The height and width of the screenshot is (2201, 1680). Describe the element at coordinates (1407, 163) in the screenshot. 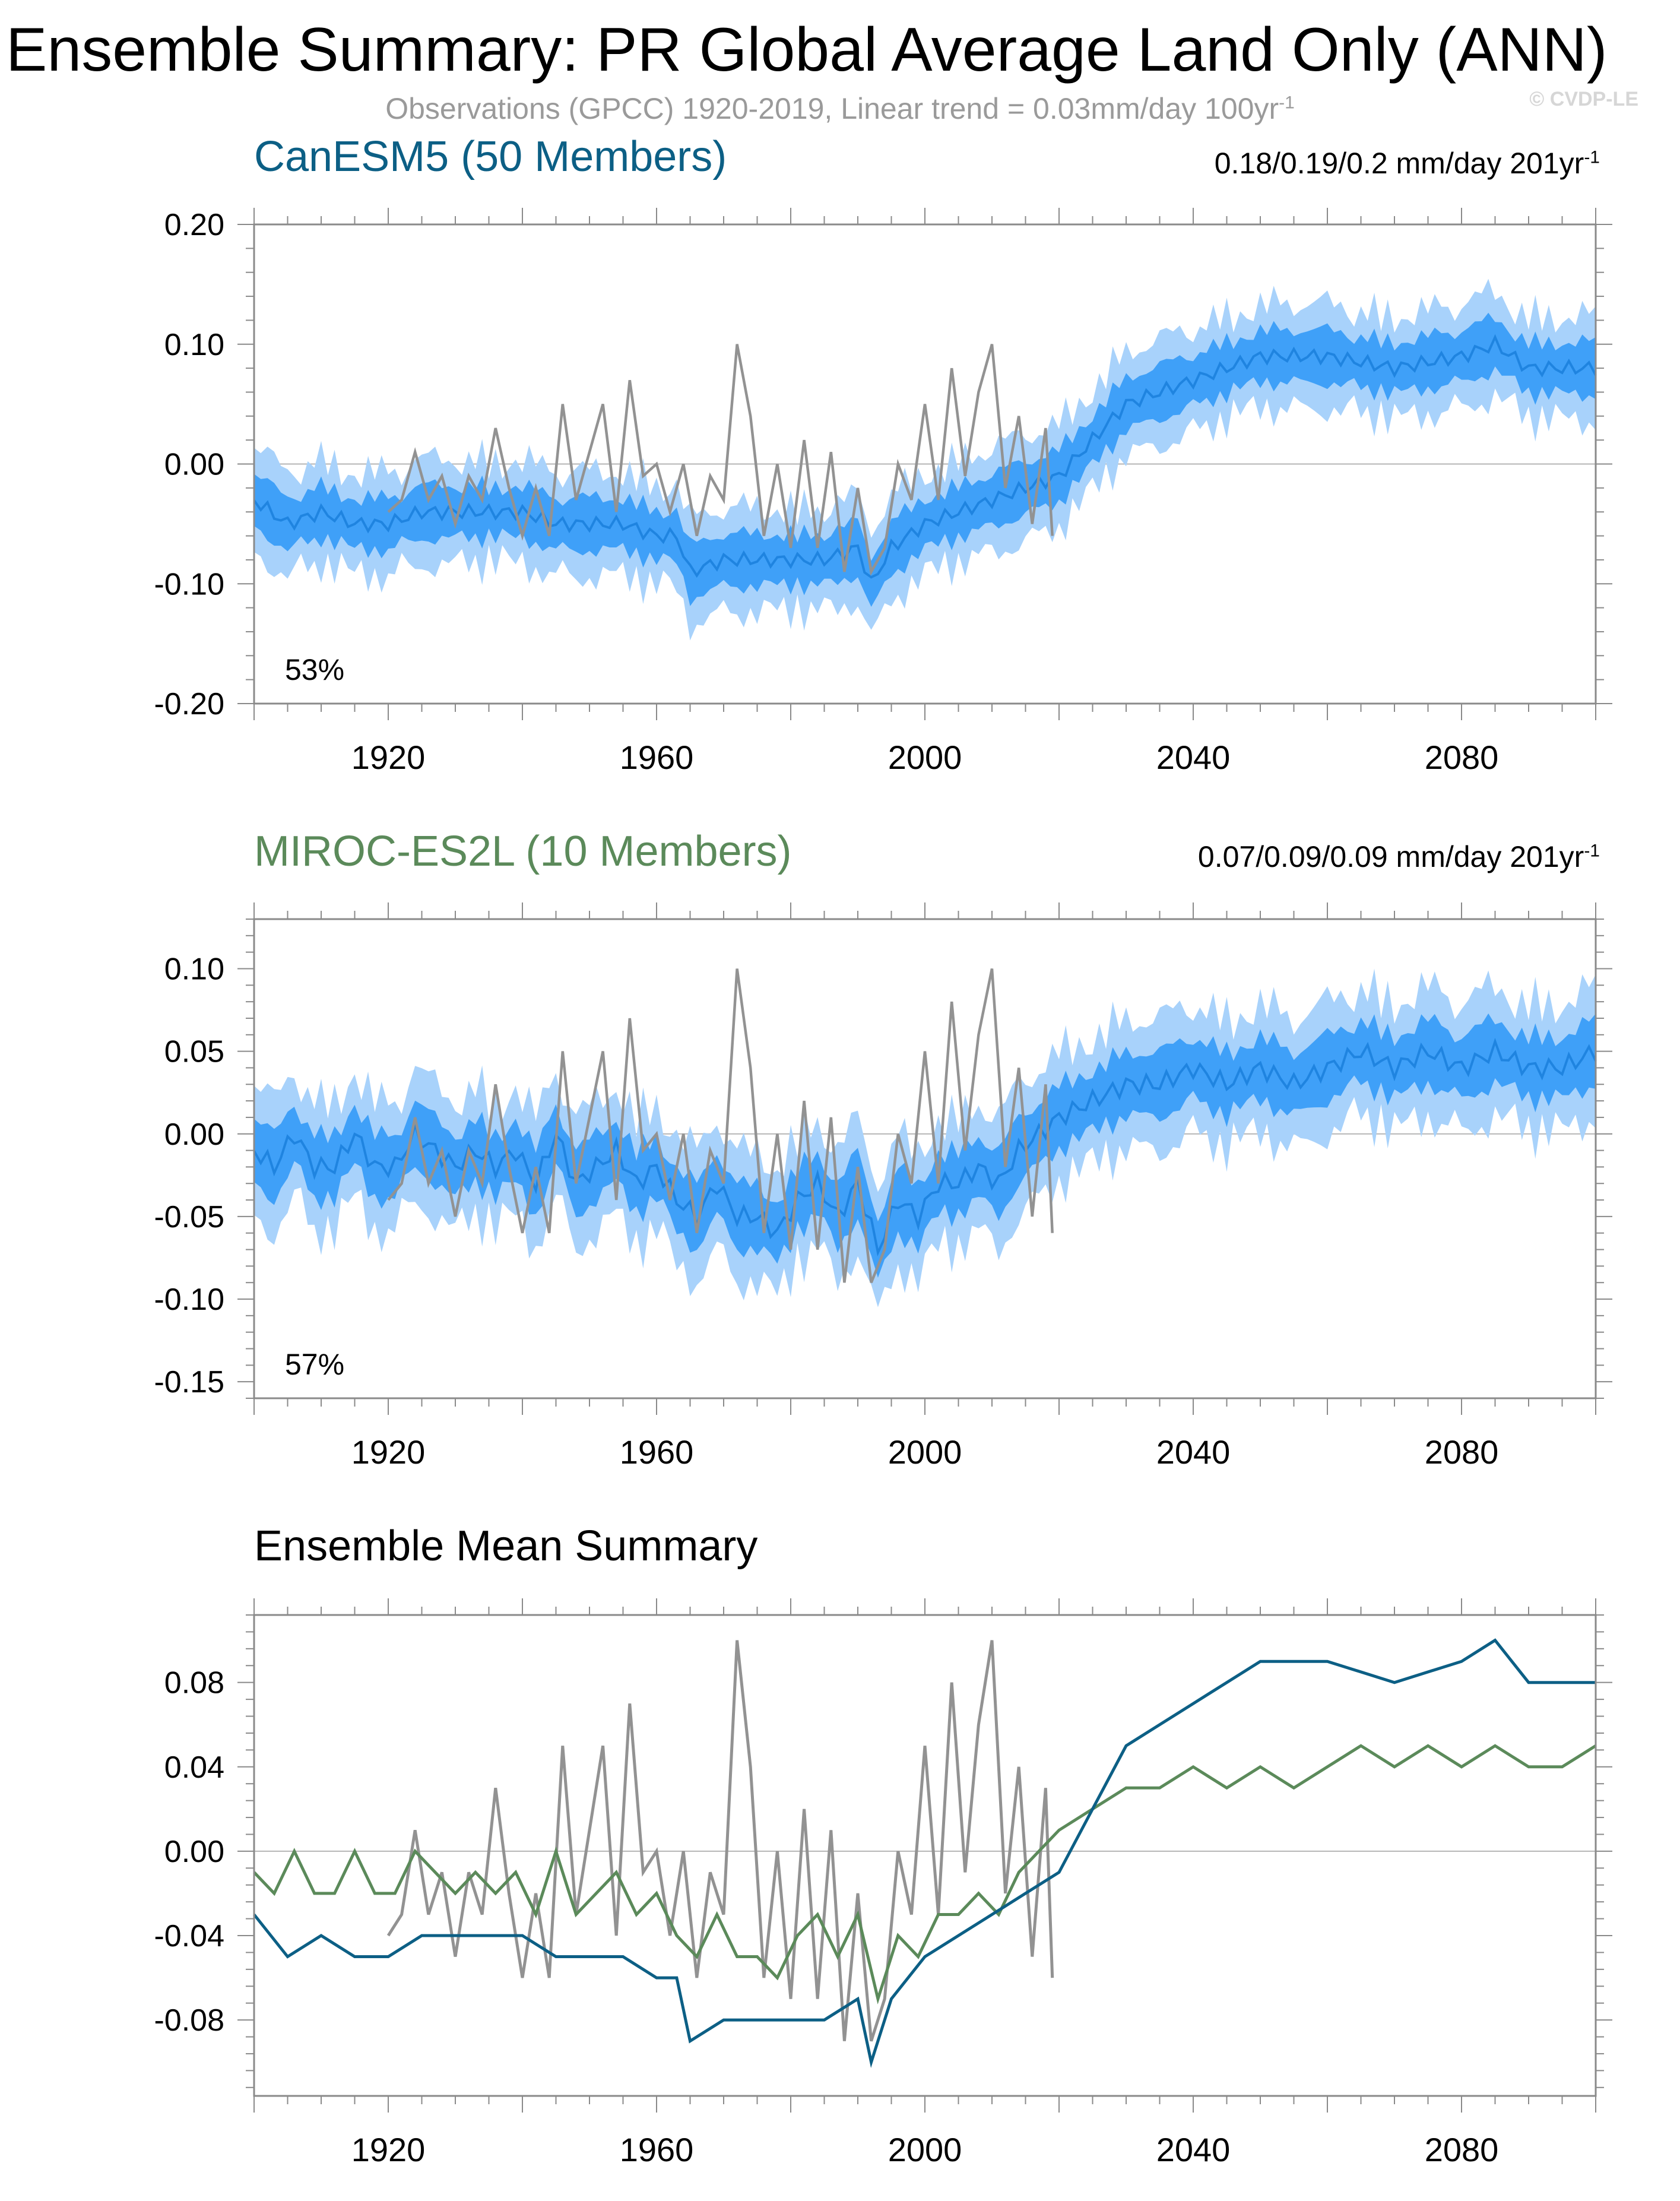

I see `trend-canesm5: 0.18/0.19/0.2 mm/day 201yr-1` at that location.